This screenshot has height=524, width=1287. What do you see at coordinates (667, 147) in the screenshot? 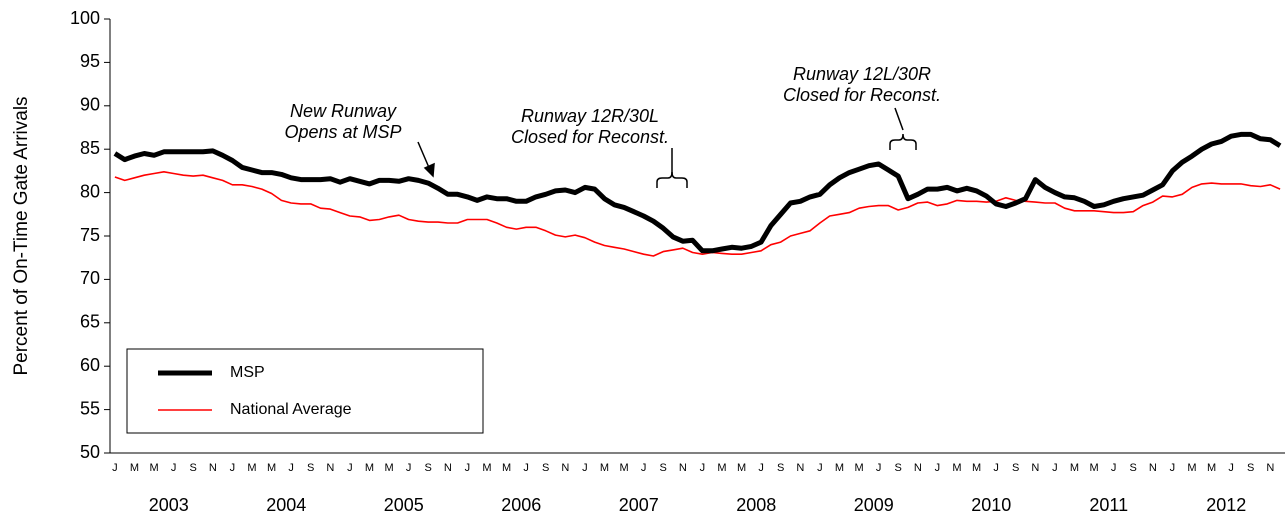
I see `annotation-shapes` at bounding box center [667, 147].